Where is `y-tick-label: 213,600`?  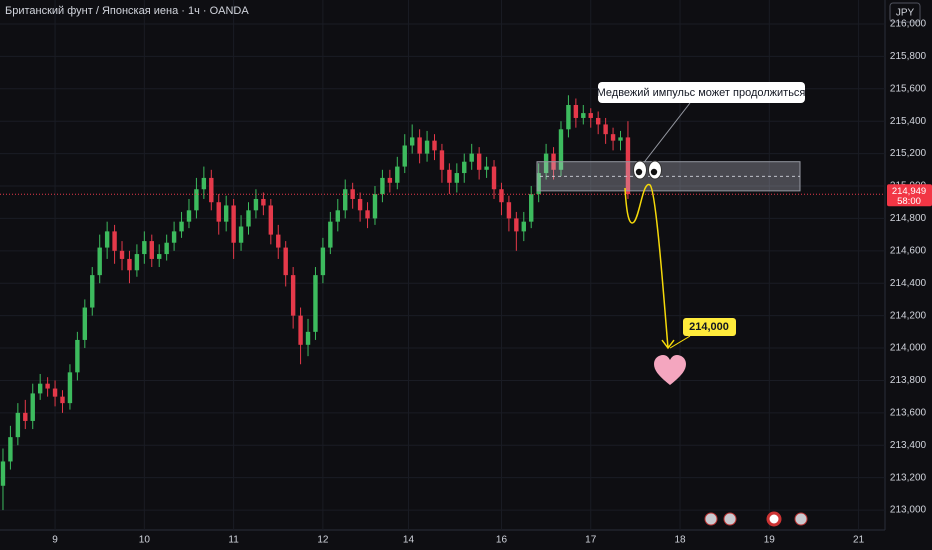
y-tick-label: 213,600 is located at coordinates (908, 412).